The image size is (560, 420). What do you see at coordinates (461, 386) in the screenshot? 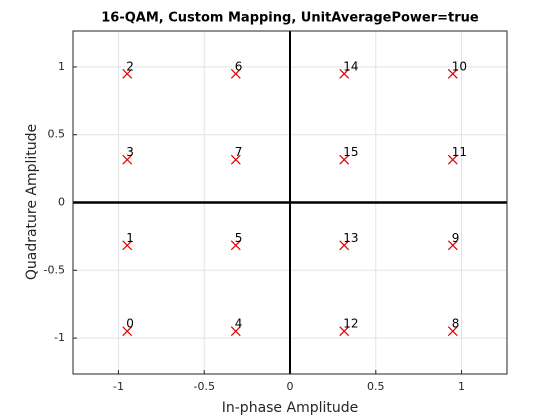
I see `x-tick-label: 1` at bounding box center [461, 386].